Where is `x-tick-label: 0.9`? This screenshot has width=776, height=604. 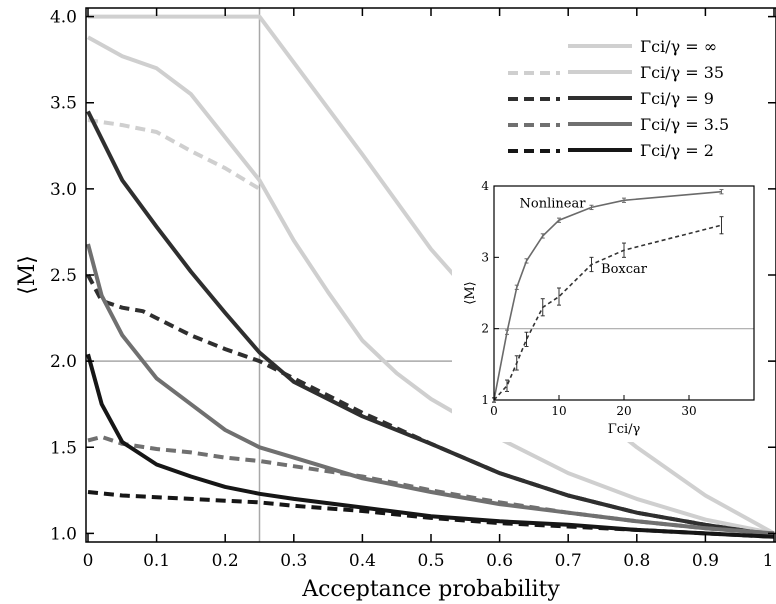 x-tick-label: 0.9 is located at coordinates (705, 561).